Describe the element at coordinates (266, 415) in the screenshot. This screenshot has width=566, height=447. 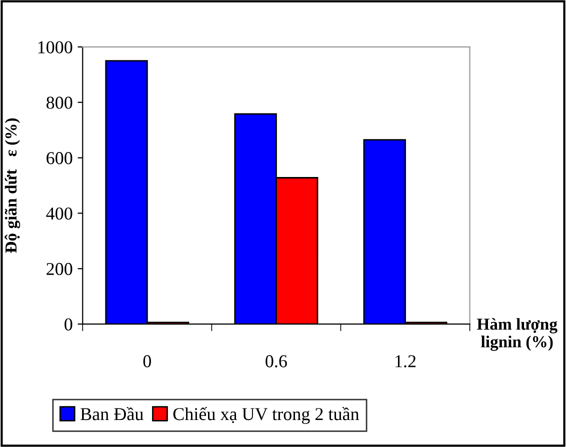
I see `legend-label: Chiếu xạ UV trong 2 tuần` at that location.